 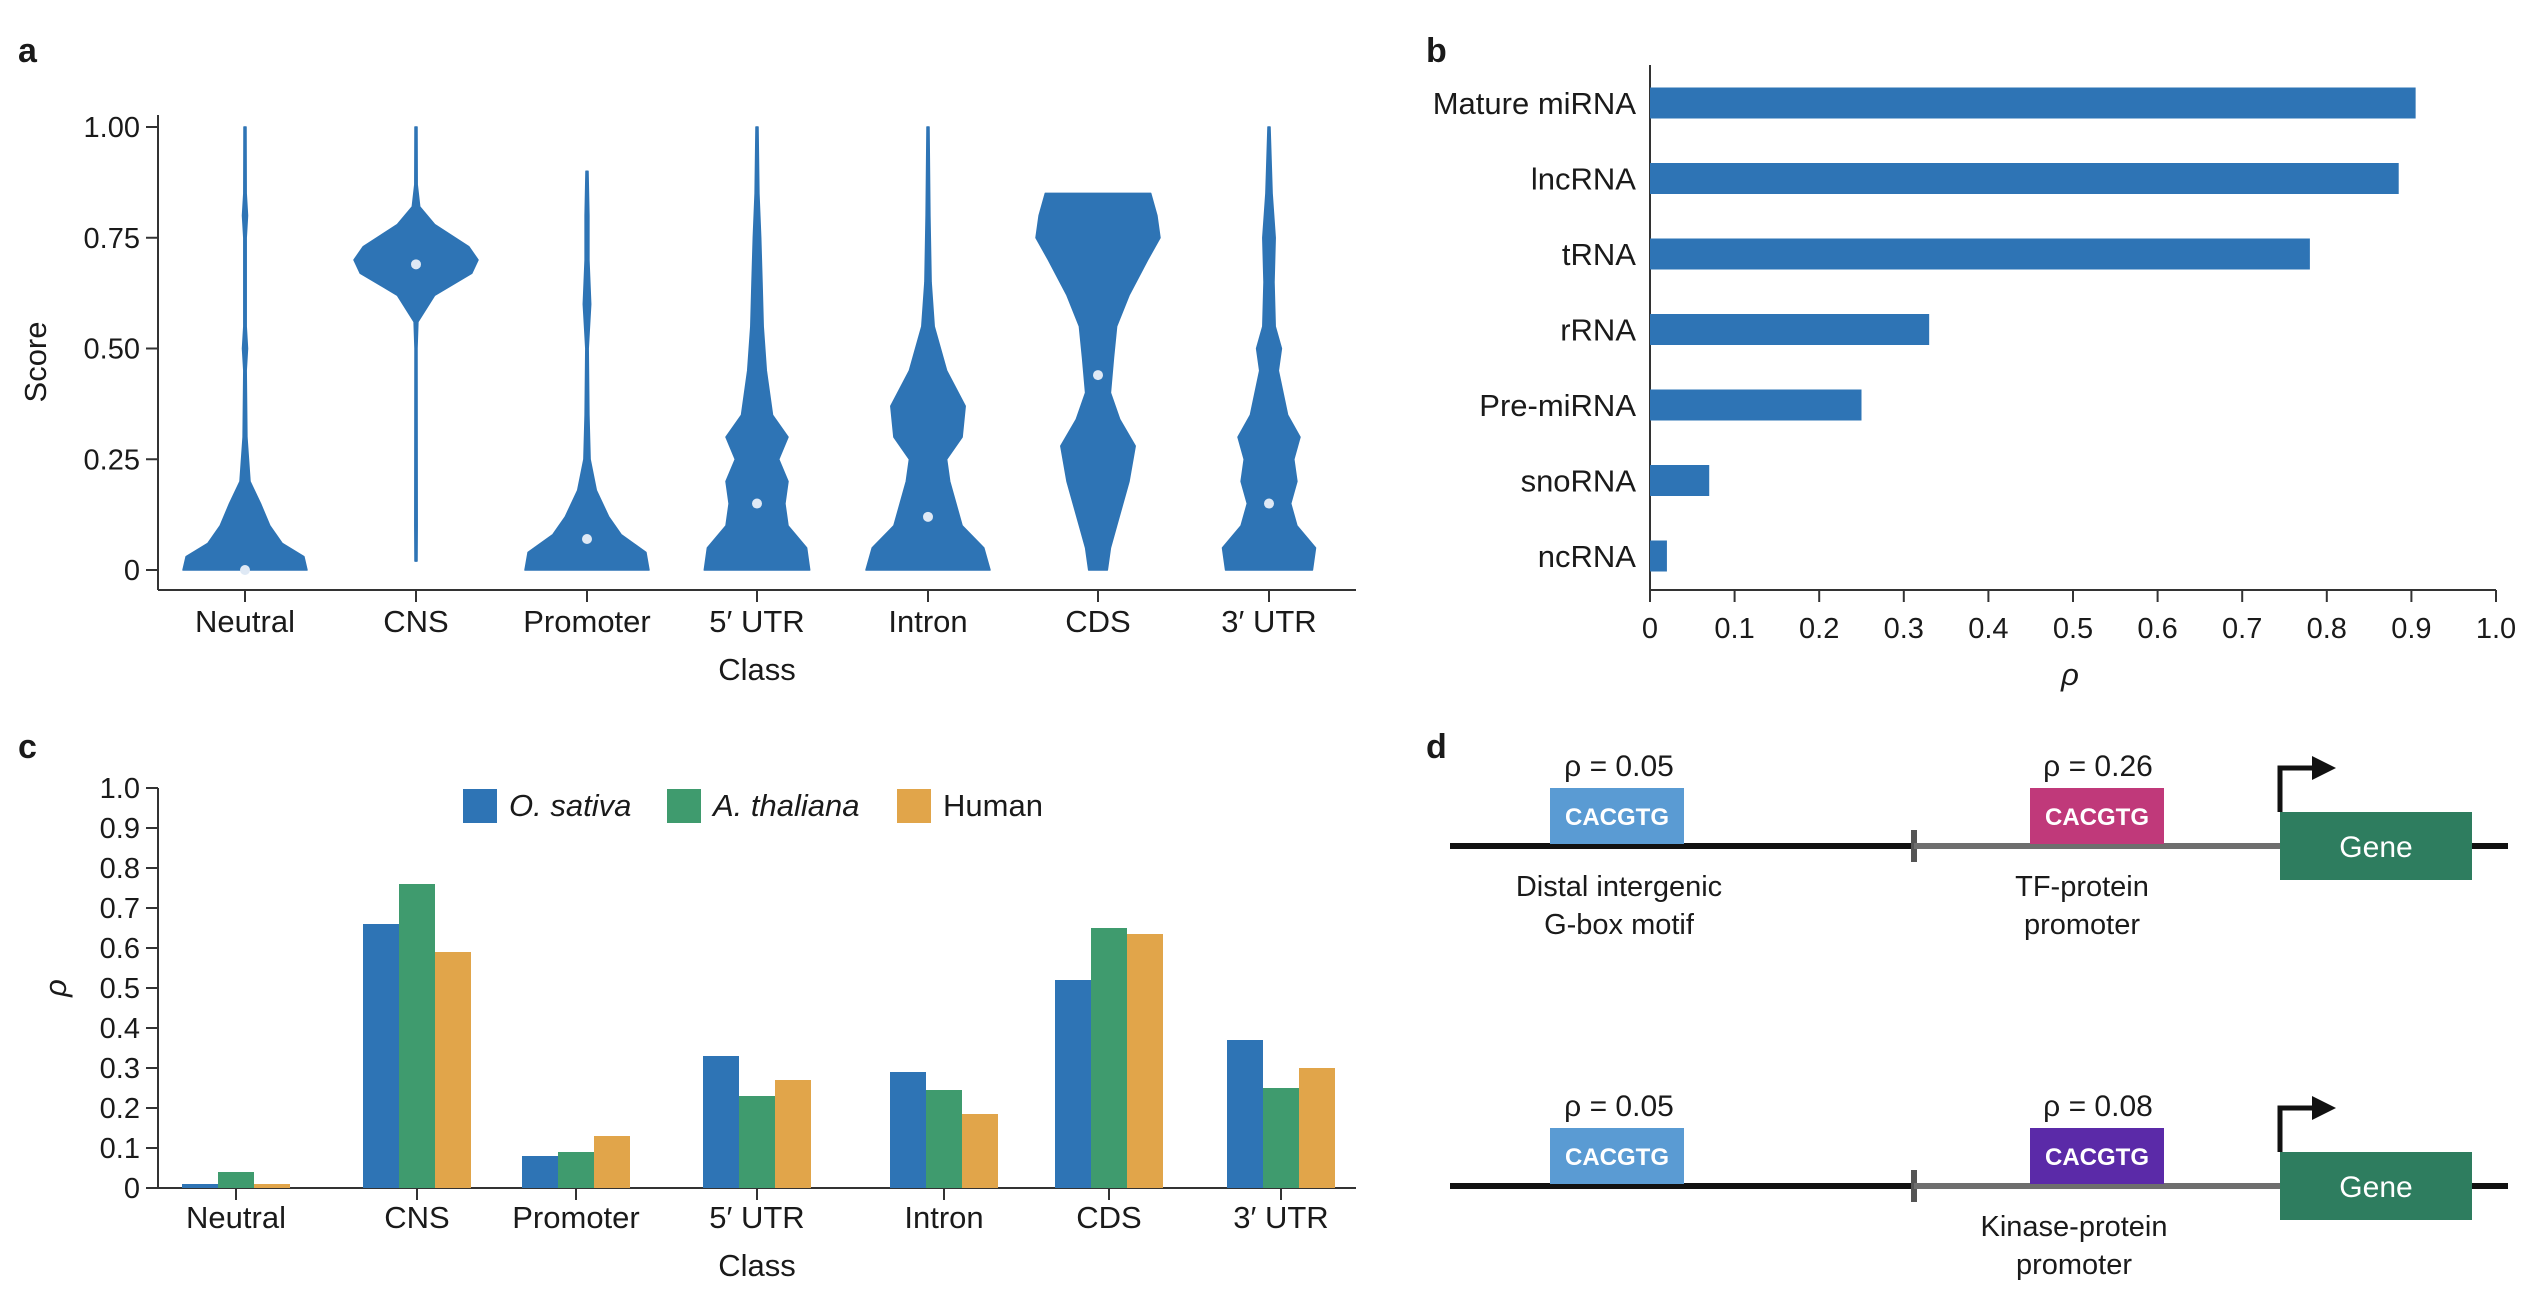 I want to click on legend-label: A. thaliana, so click(x=785, y=805).